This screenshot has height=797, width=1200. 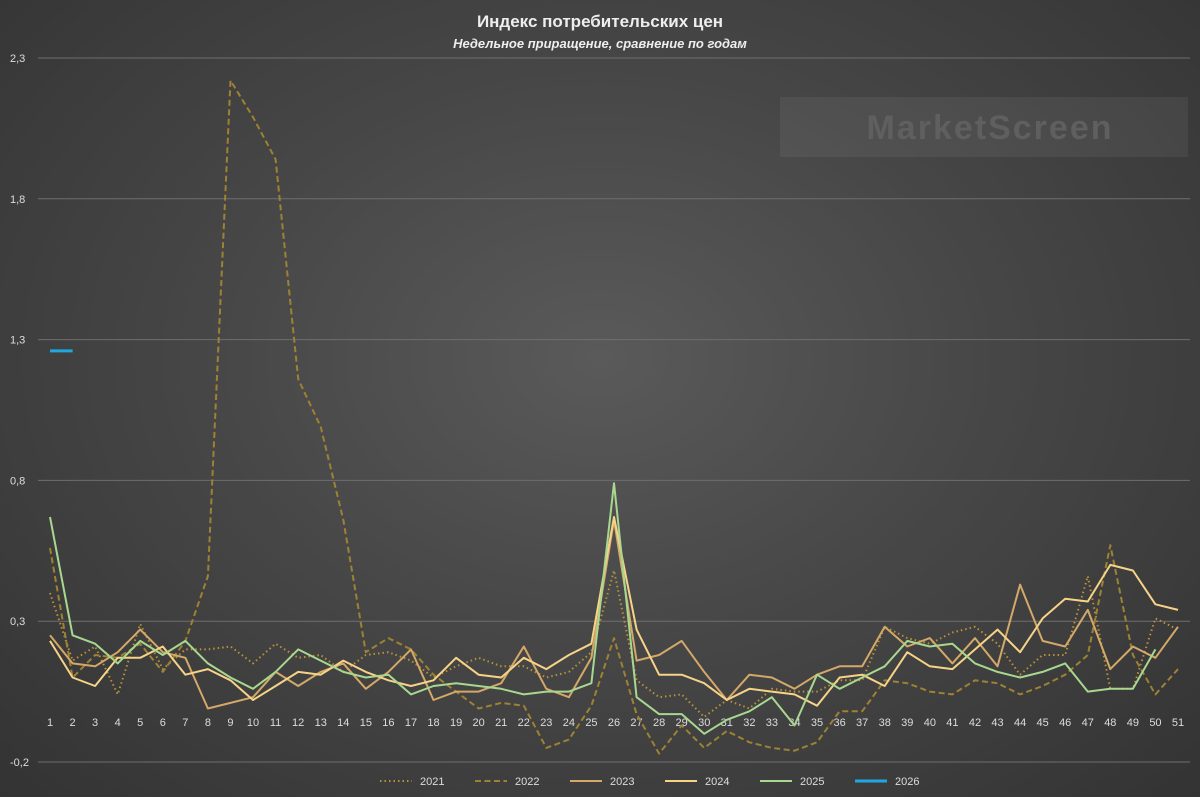 What do you see at coordinates (479, 723) in the screenshot?
I see `x-tick-label: 20` at bounding box center [479, 723].